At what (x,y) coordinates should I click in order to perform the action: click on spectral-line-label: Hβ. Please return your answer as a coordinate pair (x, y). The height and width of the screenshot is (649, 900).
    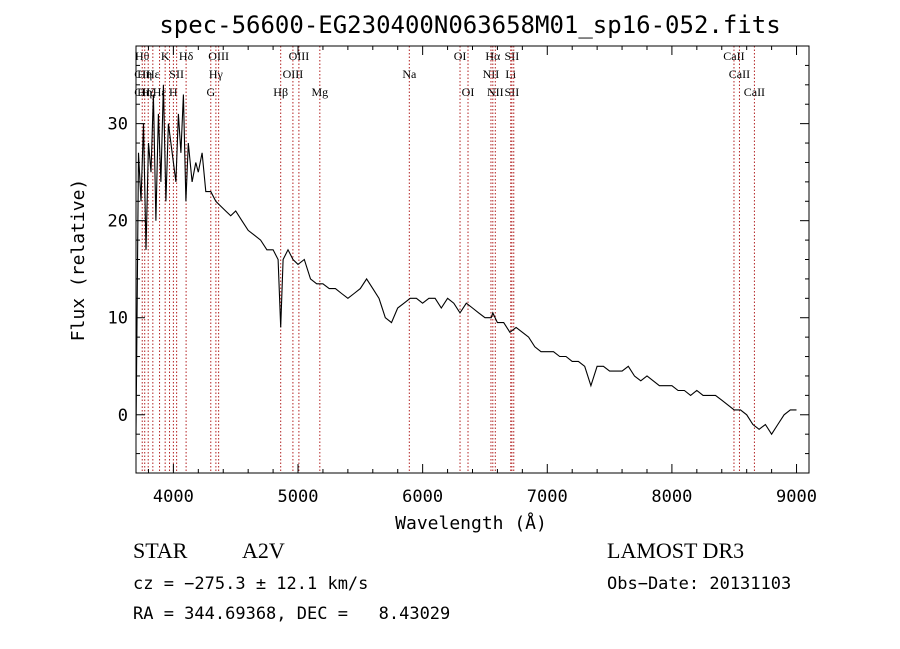
    Looking at the image, I should click on (280, 92).